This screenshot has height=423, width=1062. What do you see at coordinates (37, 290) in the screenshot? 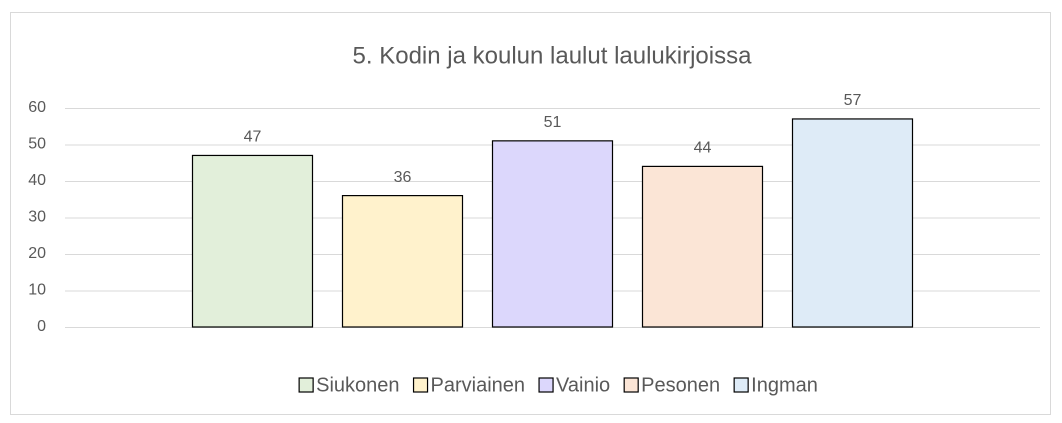
I see `y-tick-label: 10` at bounding box center [37, 290].